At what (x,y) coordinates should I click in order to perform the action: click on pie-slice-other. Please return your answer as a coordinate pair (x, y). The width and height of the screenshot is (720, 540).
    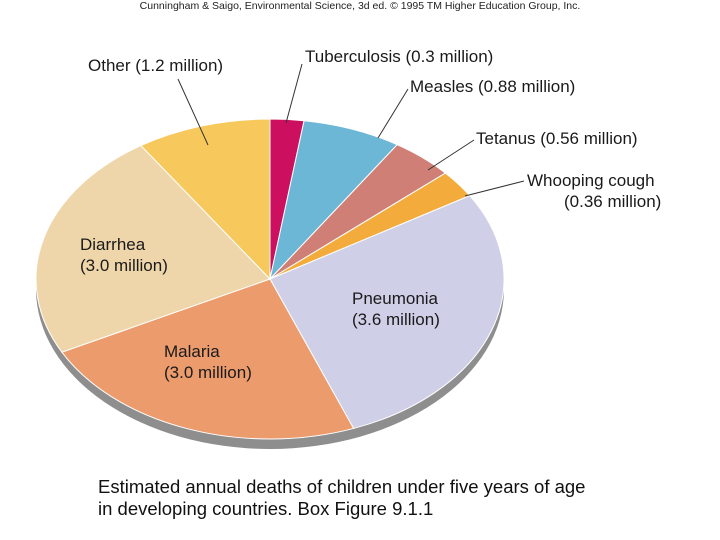
    Looking at the image, I should click on (205, 199).